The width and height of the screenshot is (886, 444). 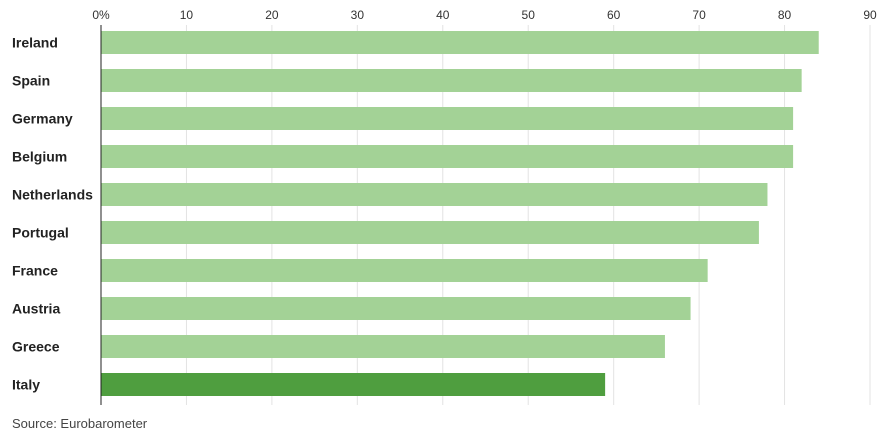 I want to click on x-tick-label-10: 10, so click(x=187, y=15).